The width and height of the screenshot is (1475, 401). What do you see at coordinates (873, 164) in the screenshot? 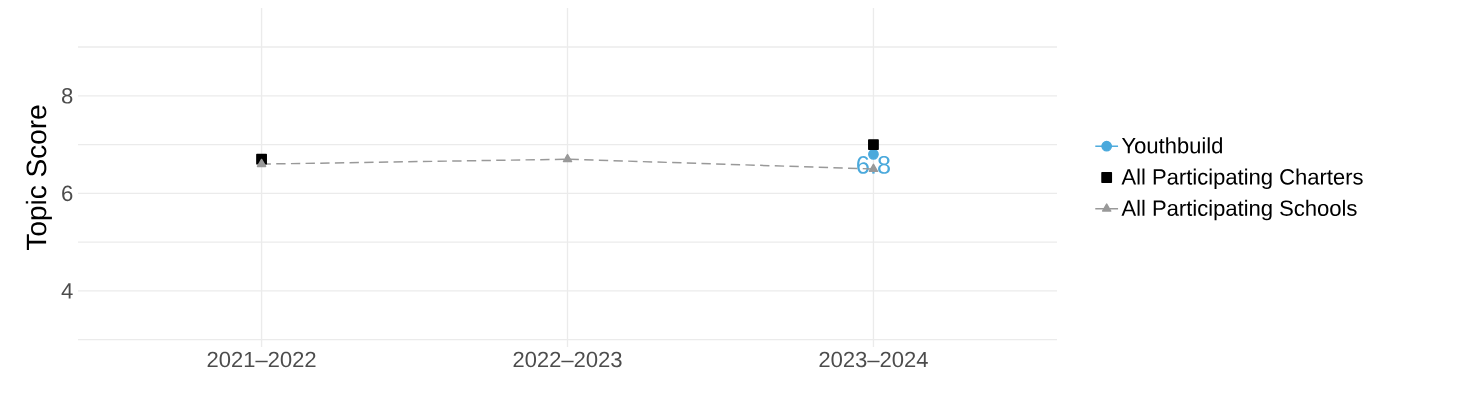
I see `data-label: 6.8` at bounding box center [873, 164].